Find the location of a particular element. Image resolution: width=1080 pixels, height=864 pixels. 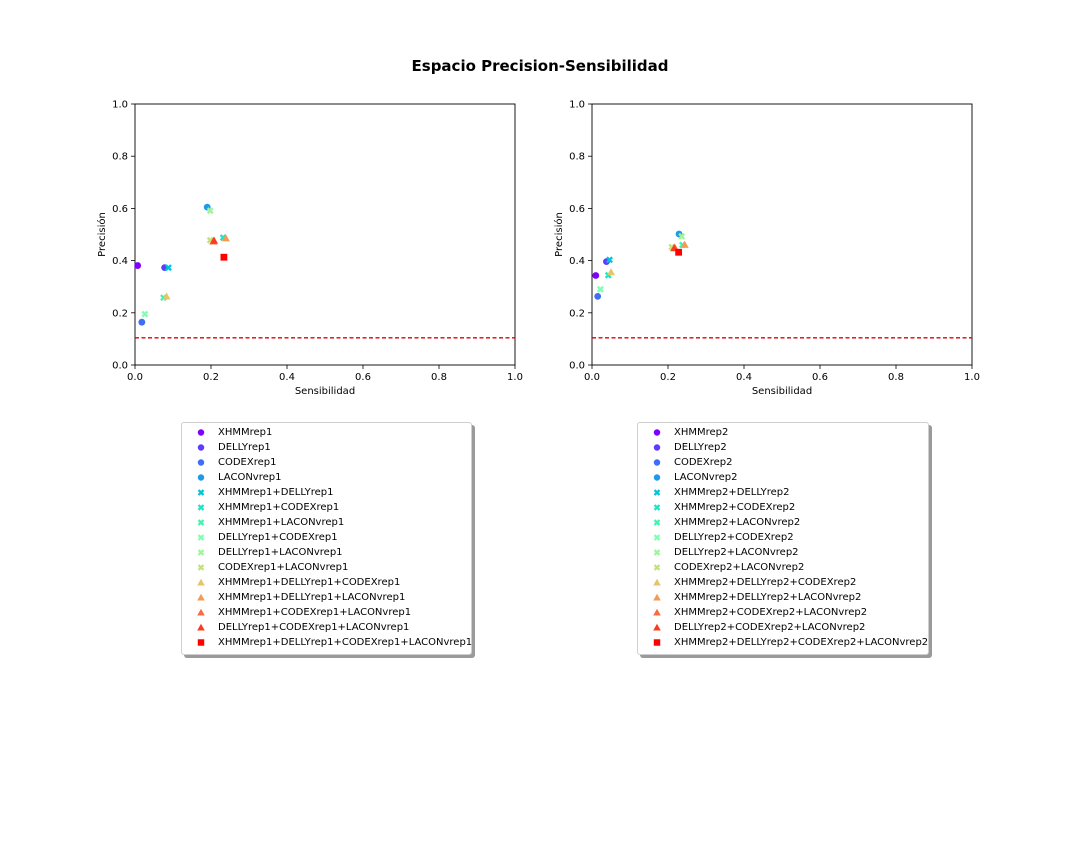

legend-entry: XHMMrep1+CODEXrep1+LACONvrep1 is located at coordinates (326, 612).